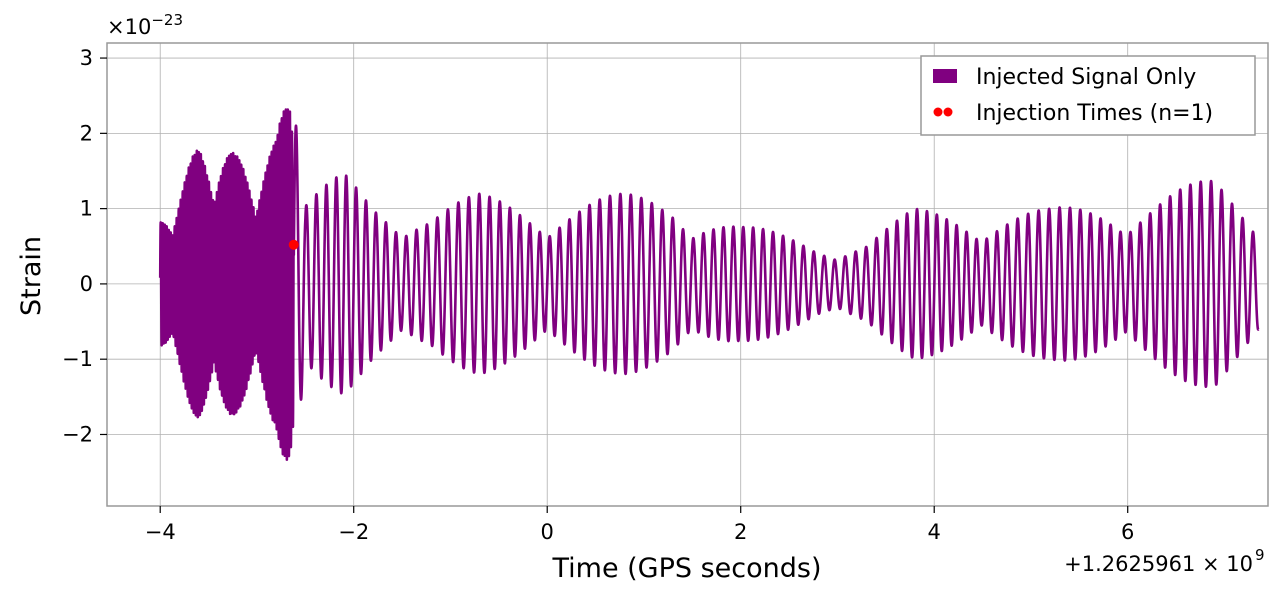 The height and width of the screenshot is (602, 1283). Describe the element at coordinates (31, 276) in the screenshot. I see `y-axis-label: Strain` at that location.